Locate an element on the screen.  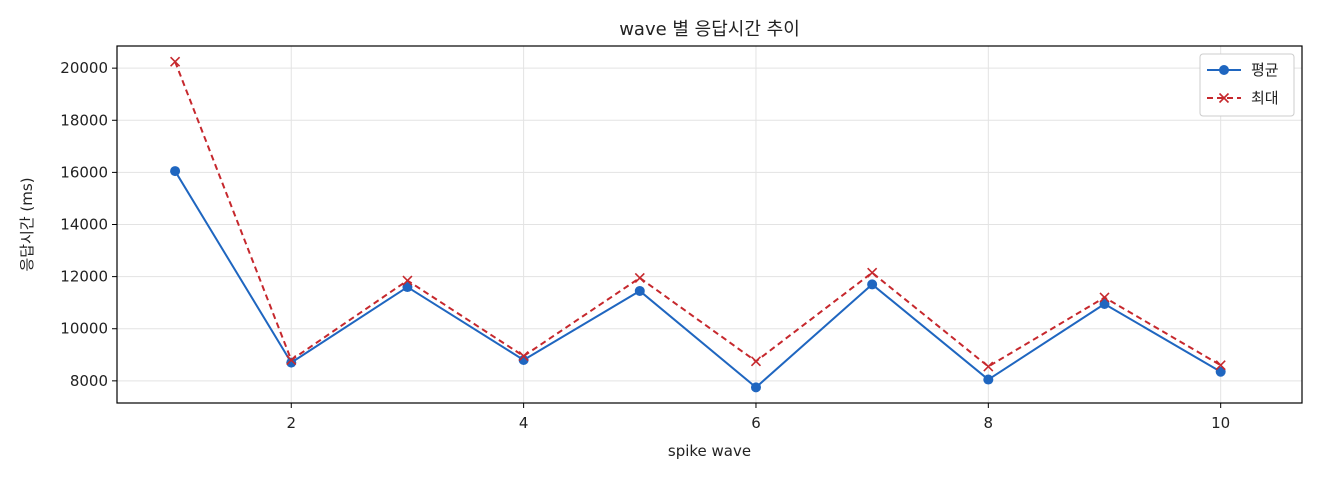
y-tick-label: 14000 is located at coordinates (84, 225).